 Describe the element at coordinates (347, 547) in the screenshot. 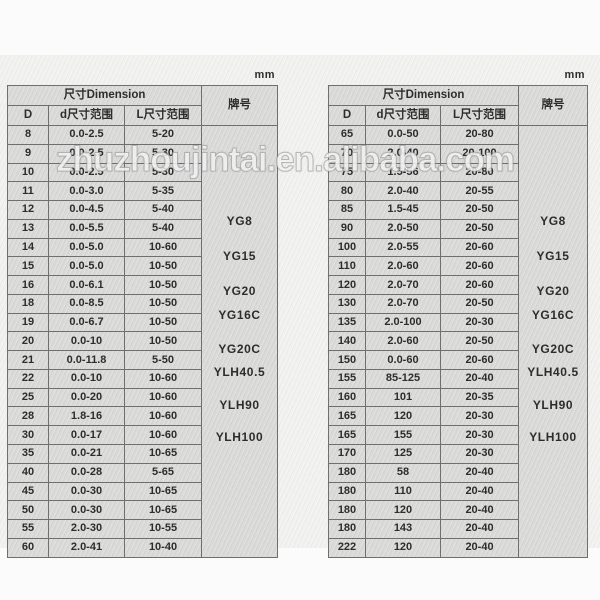

I see `cell-d: 222` at that location.